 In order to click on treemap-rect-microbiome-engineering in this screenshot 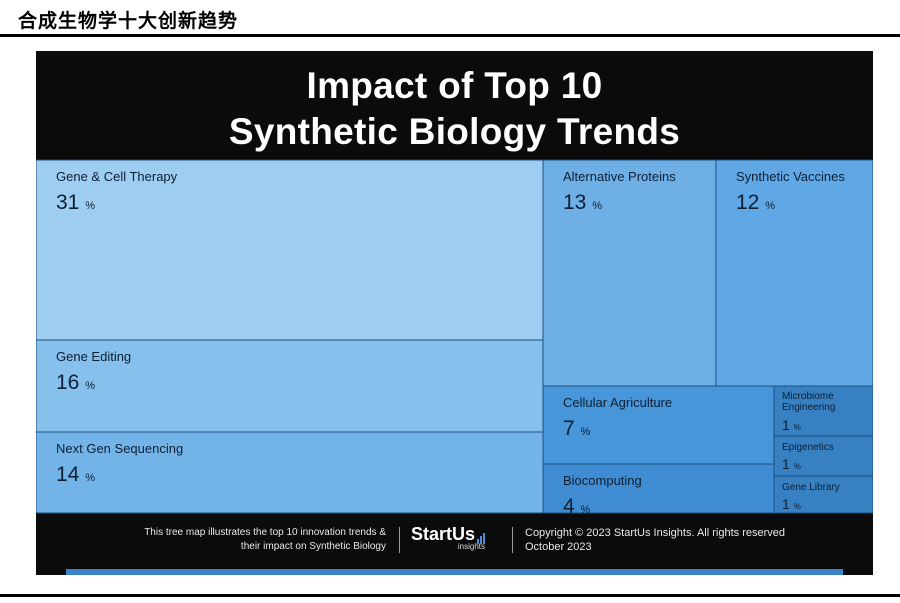, I will do `click(823, 411)`.